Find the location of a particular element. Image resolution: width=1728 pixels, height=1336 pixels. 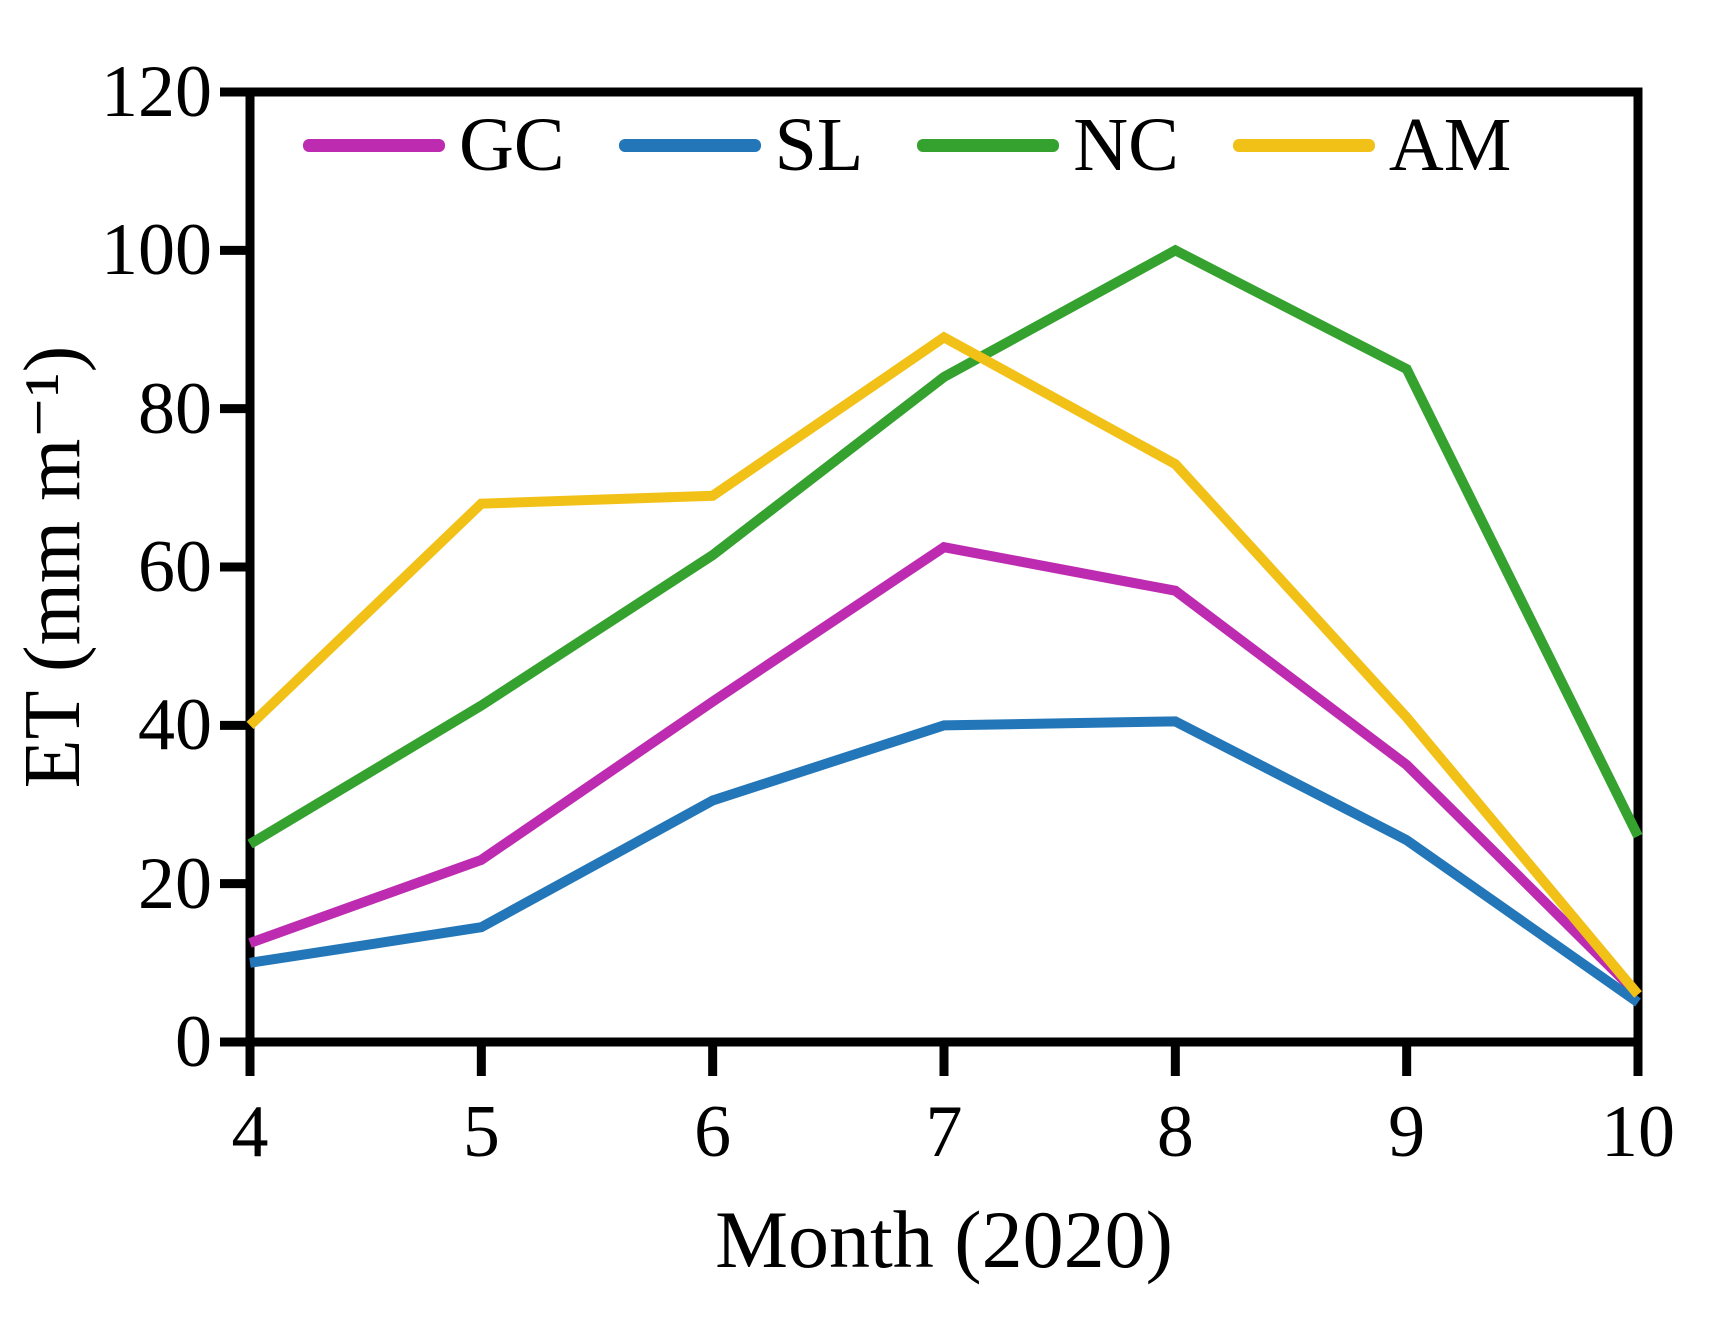

legend-entry-AM: AM is located at coordinates (1372, 145).